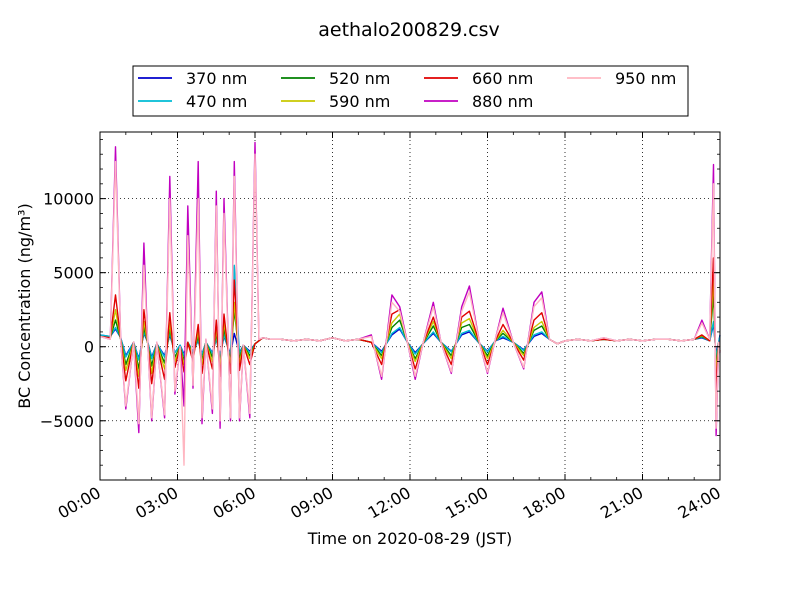  Describe the element at coordinates (502, 78) in the screenshot. I see `legend-label: 660 nm` at that location.